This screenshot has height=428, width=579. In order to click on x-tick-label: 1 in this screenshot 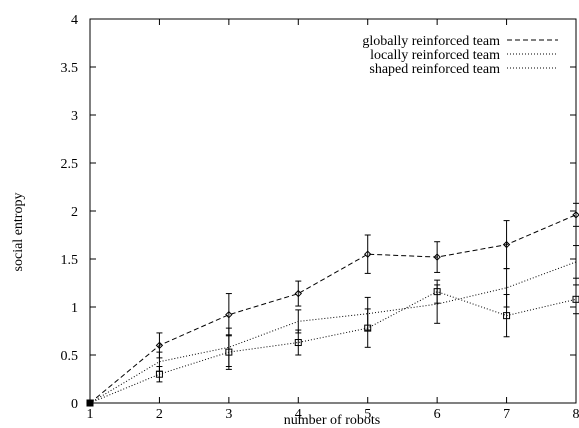, I will do `click(90, 414)`.